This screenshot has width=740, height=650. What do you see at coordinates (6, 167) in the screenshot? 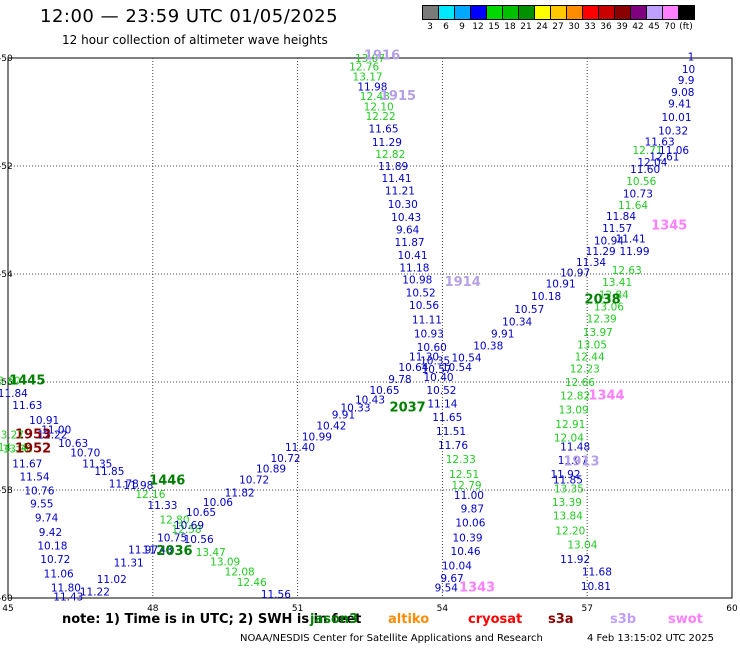
I see `y-tick-label: -52` at bounding box center [6, 167].